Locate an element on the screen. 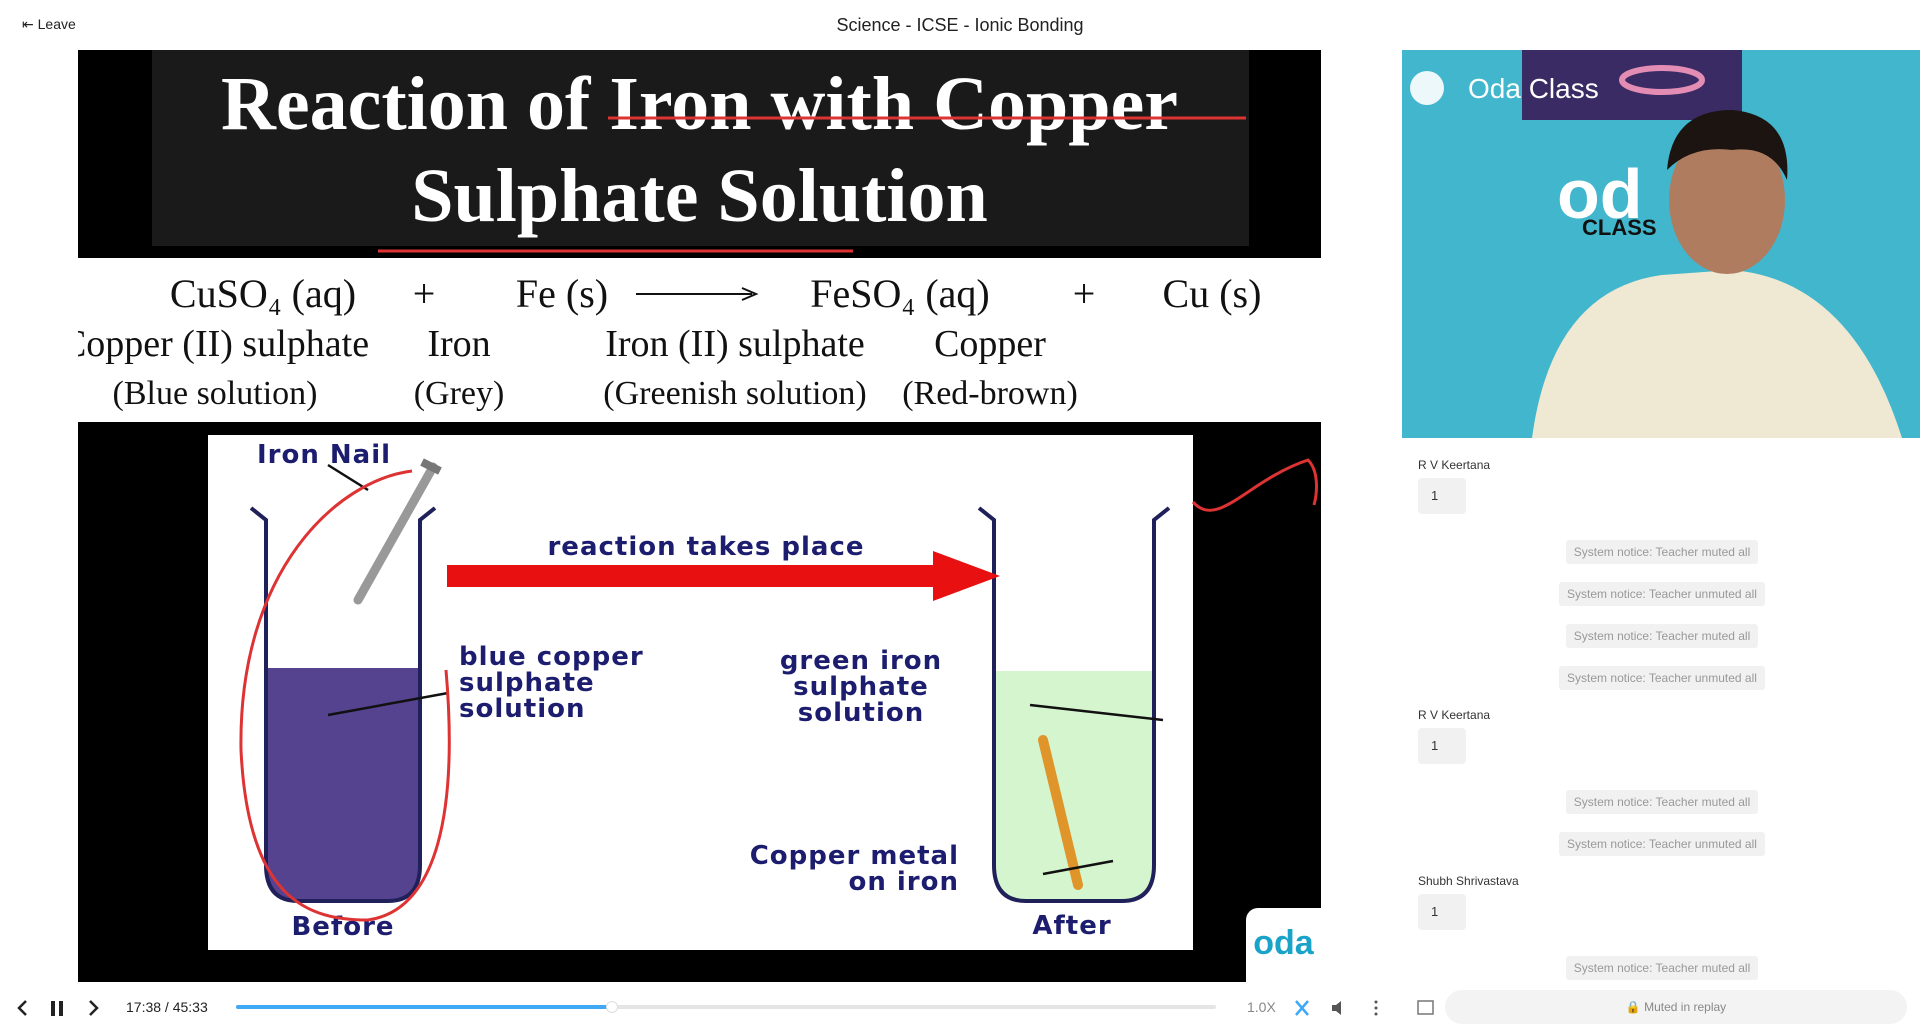 The height and width of the screenshot is (1032, 1920). chat-icon is located at coordinates (1426, 1008).